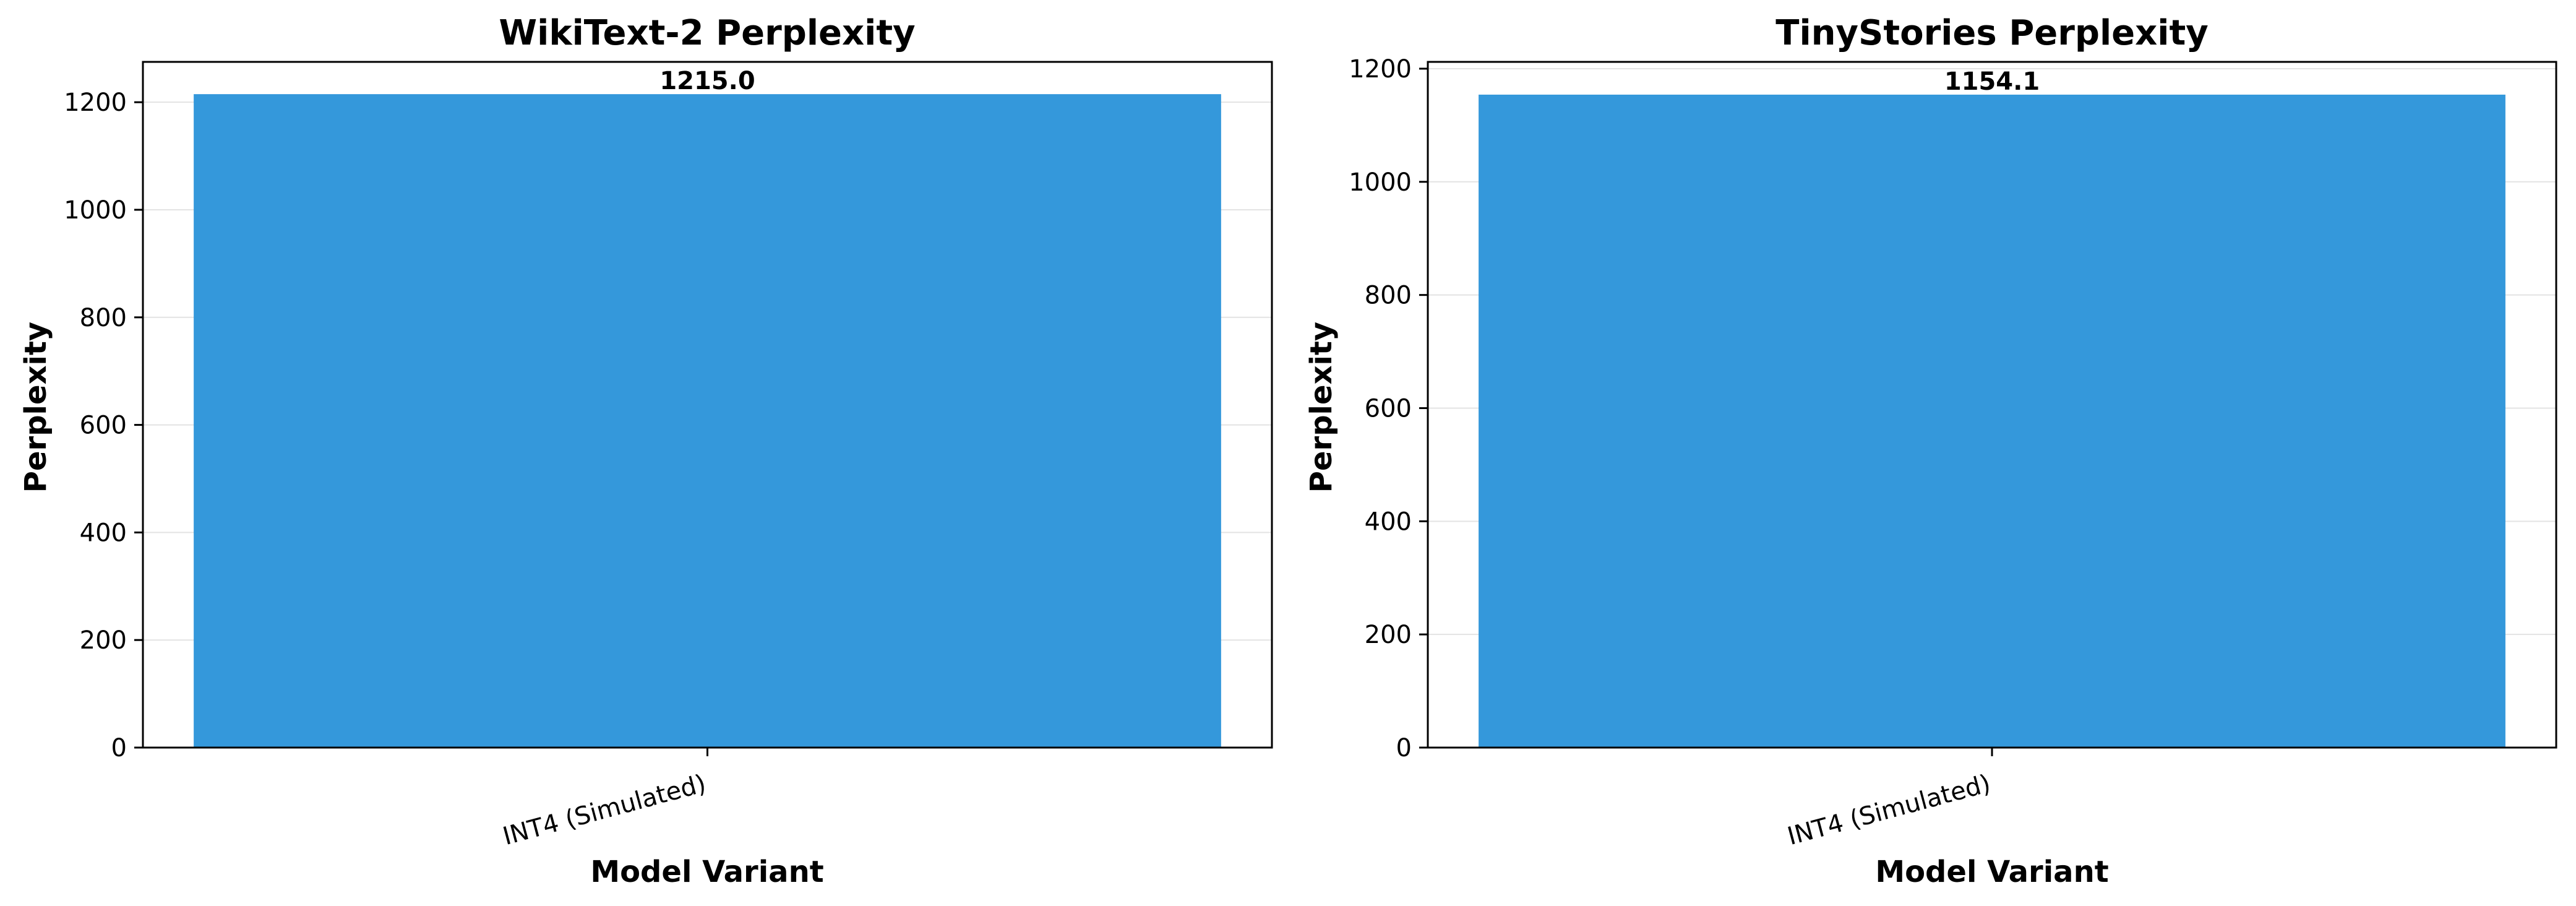 This screenshot has width=2576, height=906. I want to click on chart-title: TinyStories Perplexity, so click(1992, 33).